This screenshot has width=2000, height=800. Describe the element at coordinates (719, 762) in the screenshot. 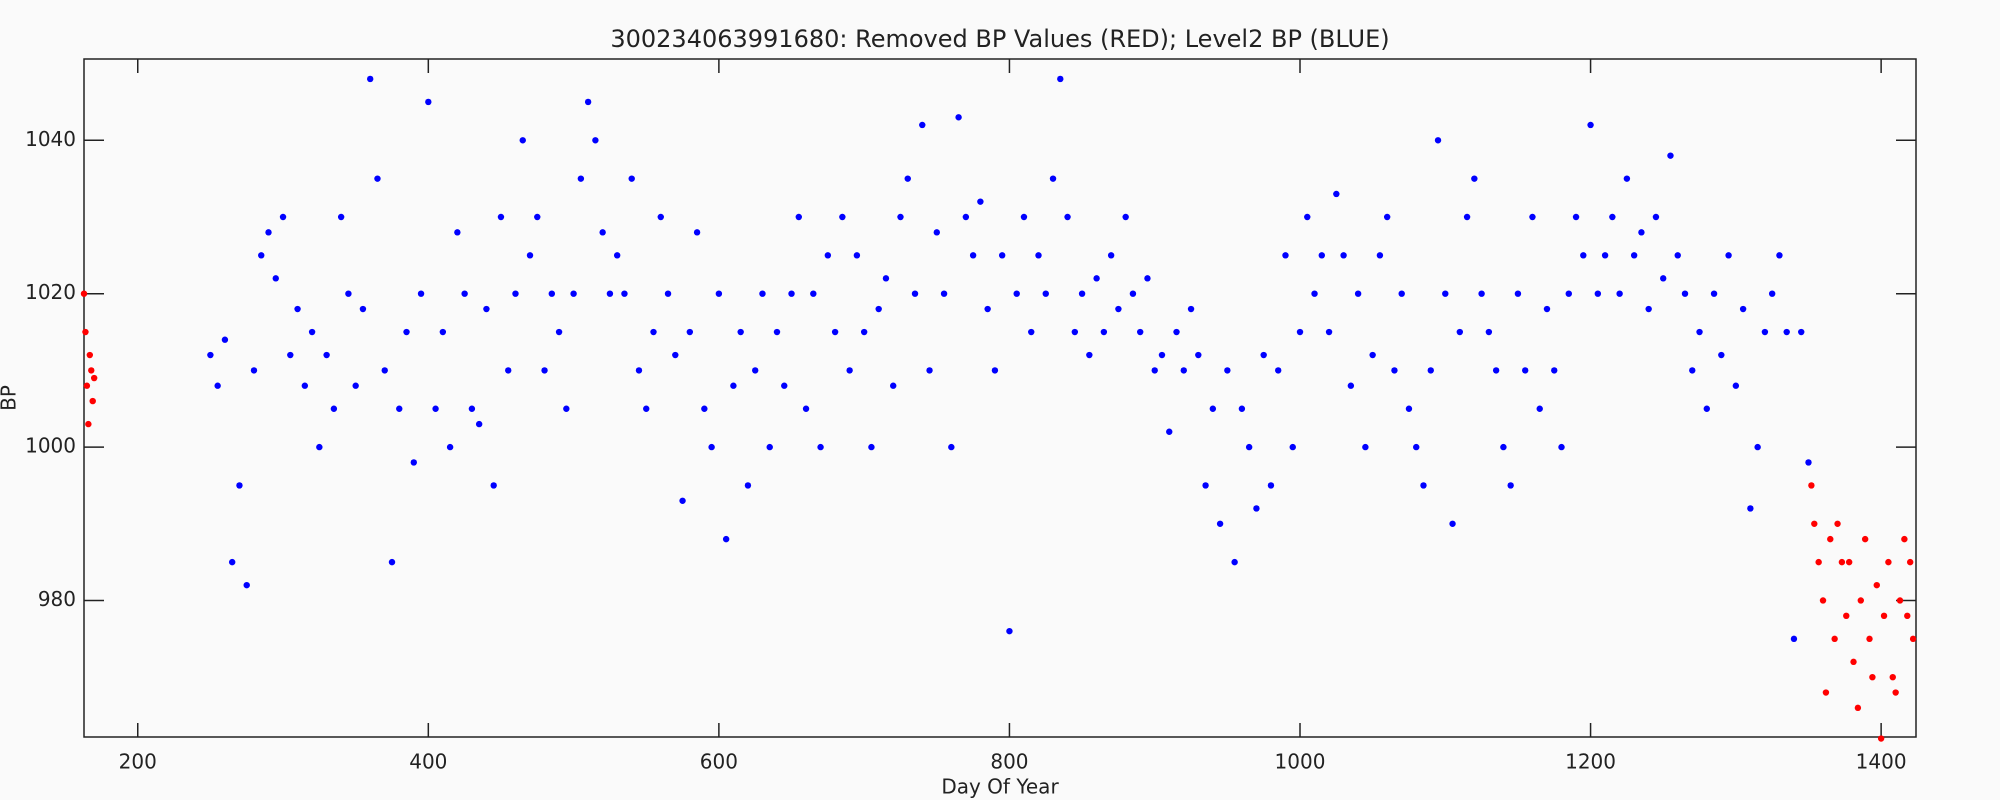

I see `x-tick-label: 600` at that location.